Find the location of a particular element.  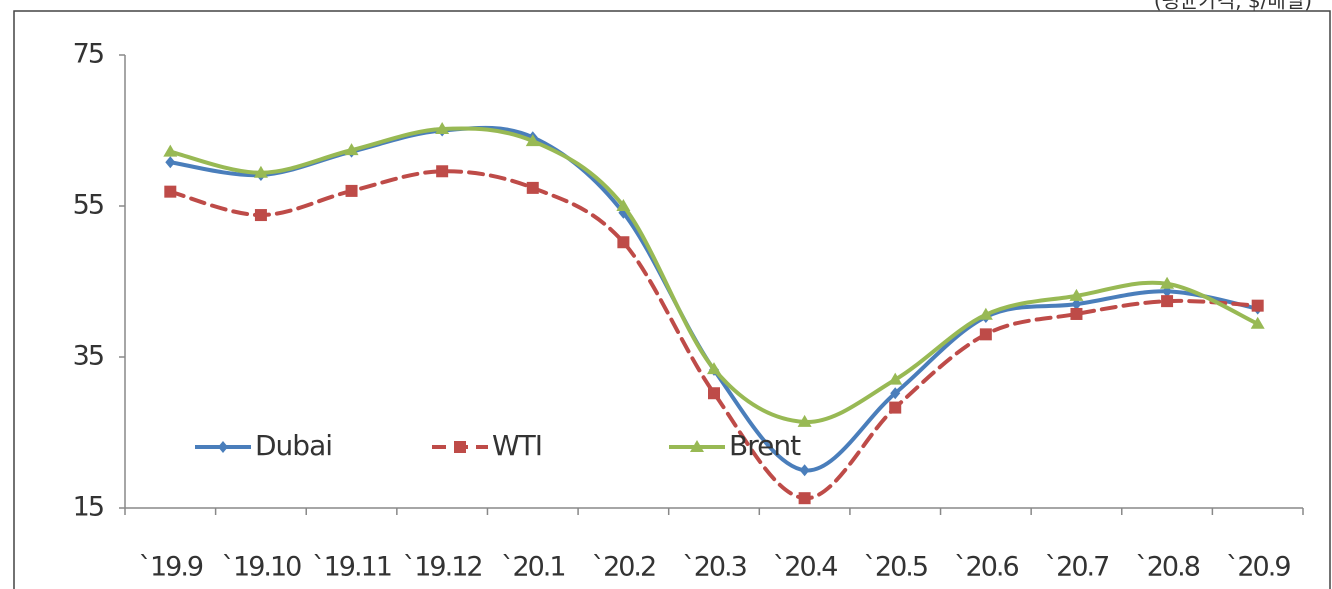

legend-label: WTI is located at coordinates (517, 445).